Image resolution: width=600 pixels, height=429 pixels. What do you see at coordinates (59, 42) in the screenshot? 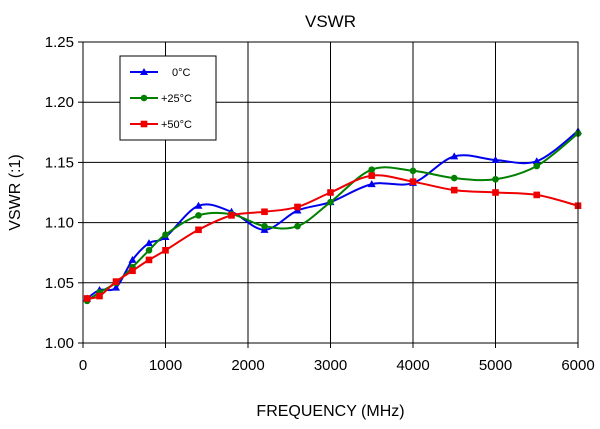
I see `y-tick-label: 1.25` at bounding box center [59, 42].